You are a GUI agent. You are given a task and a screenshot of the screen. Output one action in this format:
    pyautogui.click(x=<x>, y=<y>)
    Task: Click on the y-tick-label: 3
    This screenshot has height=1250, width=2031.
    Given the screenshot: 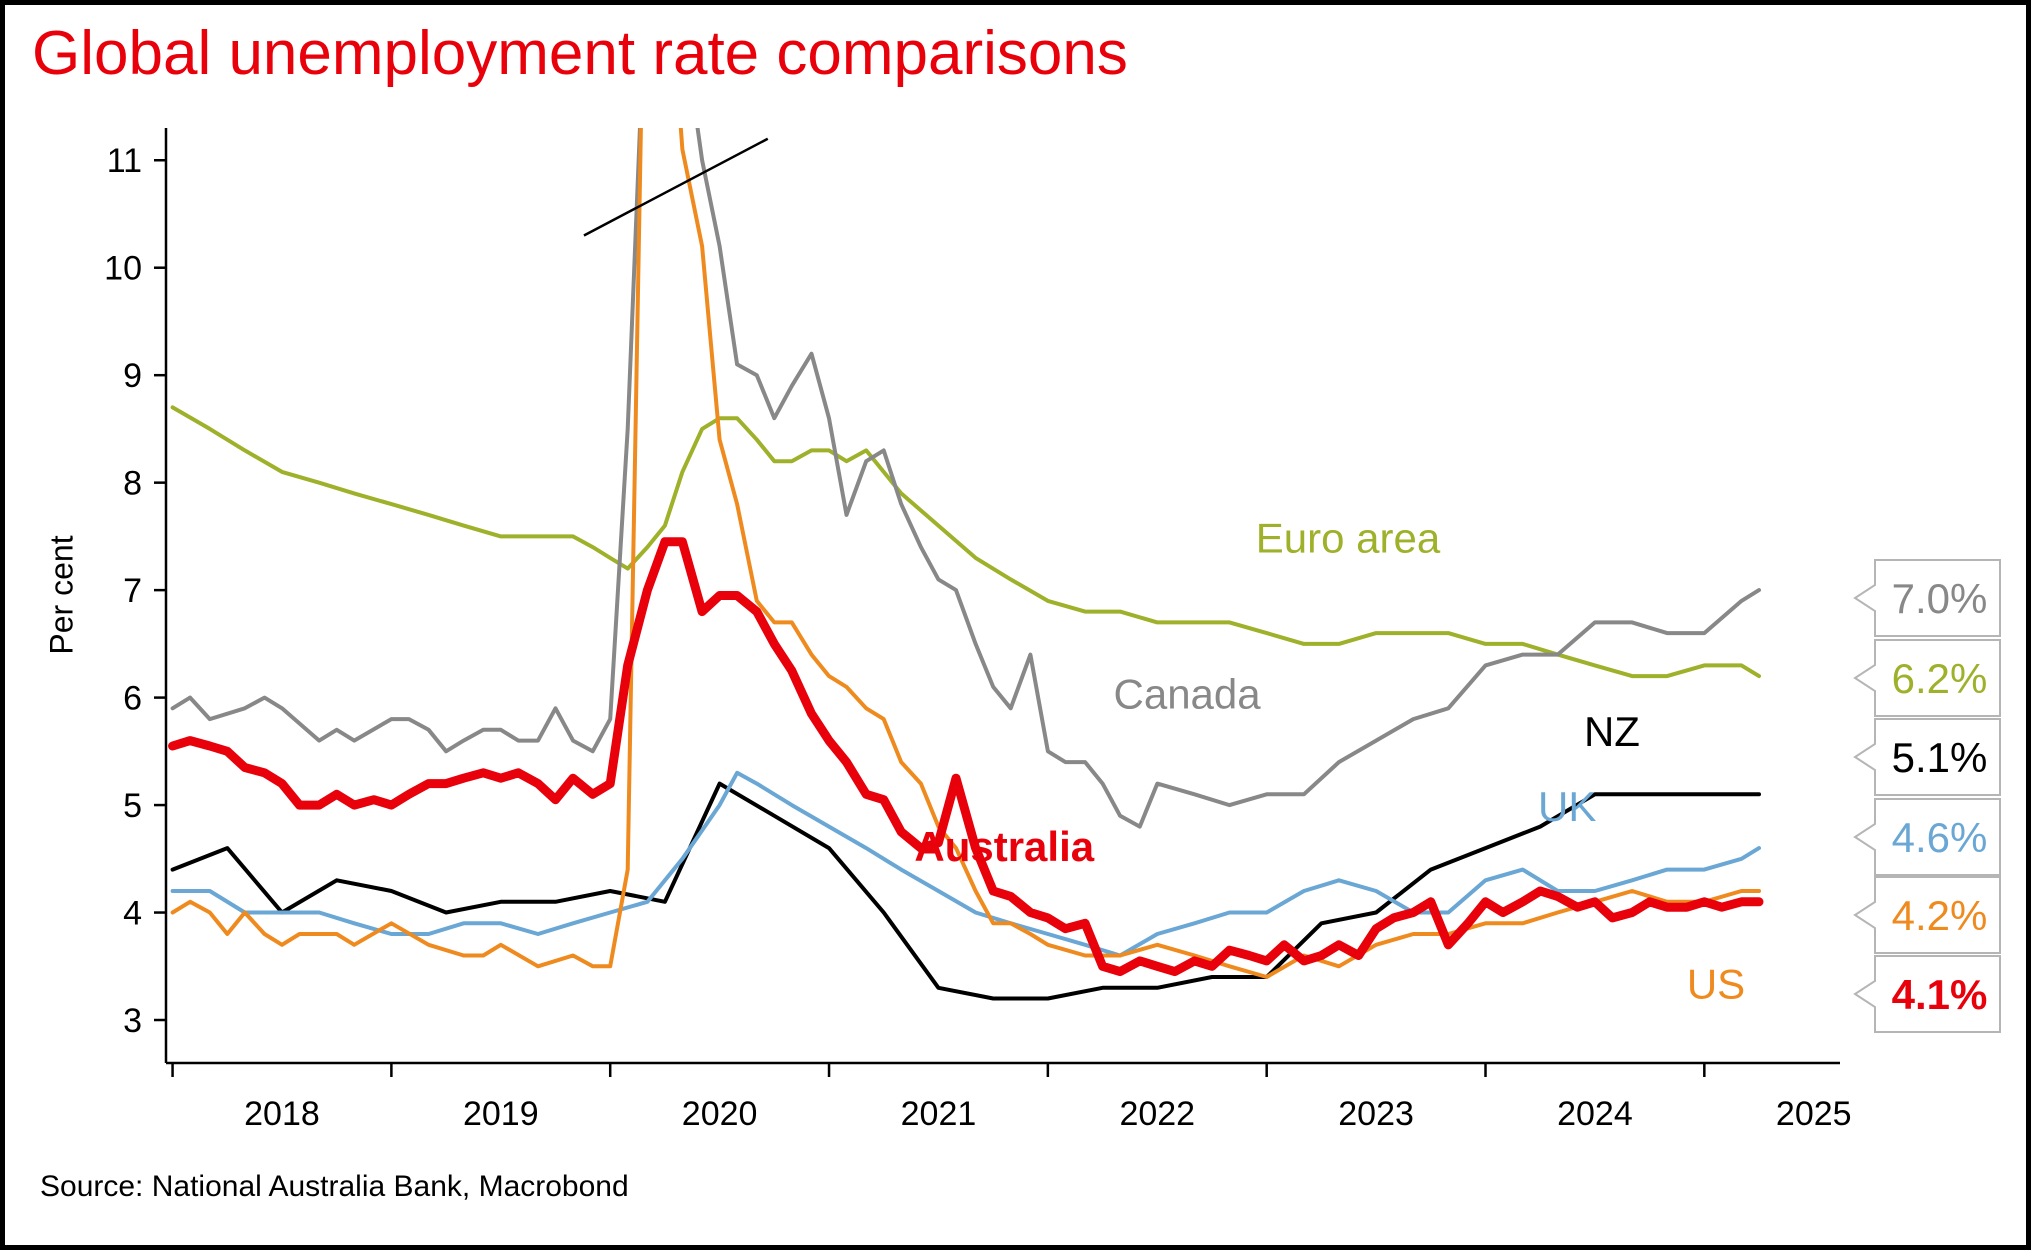 What is the action you would take?
    pyautogui.click(x=132, y=1021)
    